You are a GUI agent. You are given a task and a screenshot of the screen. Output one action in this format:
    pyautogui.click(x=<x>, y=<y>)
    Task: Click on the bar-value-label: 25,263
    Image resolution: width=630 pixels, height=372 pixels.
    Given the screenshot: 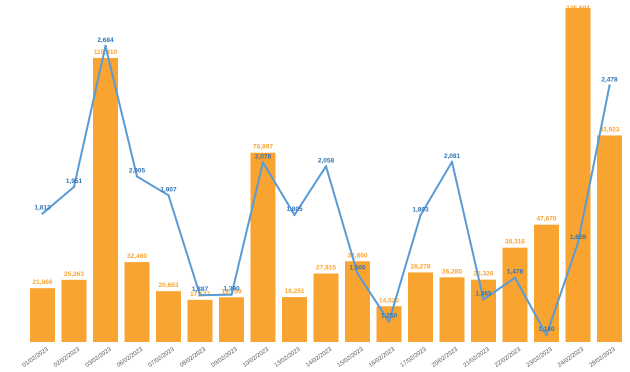 What is the action you would take?
    pyautogui.click(x=74, y=274)
    